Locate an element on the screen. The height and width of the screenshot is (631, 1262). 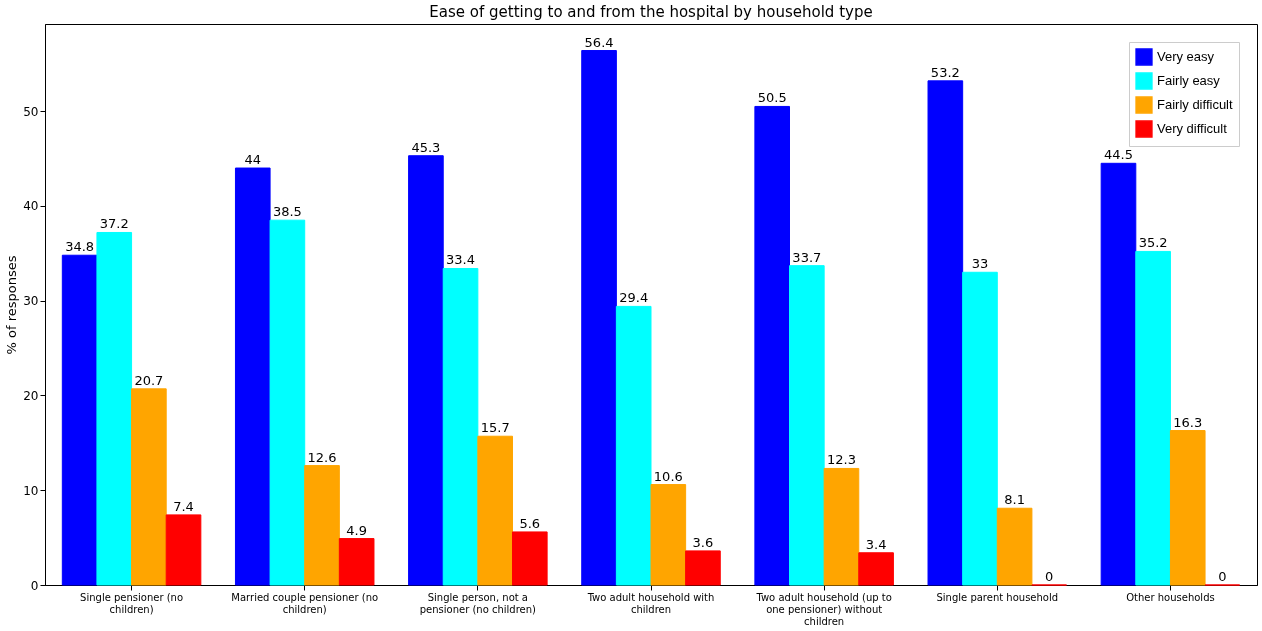
x-tick-label: Single parent household is located at coordinates (997, 597).